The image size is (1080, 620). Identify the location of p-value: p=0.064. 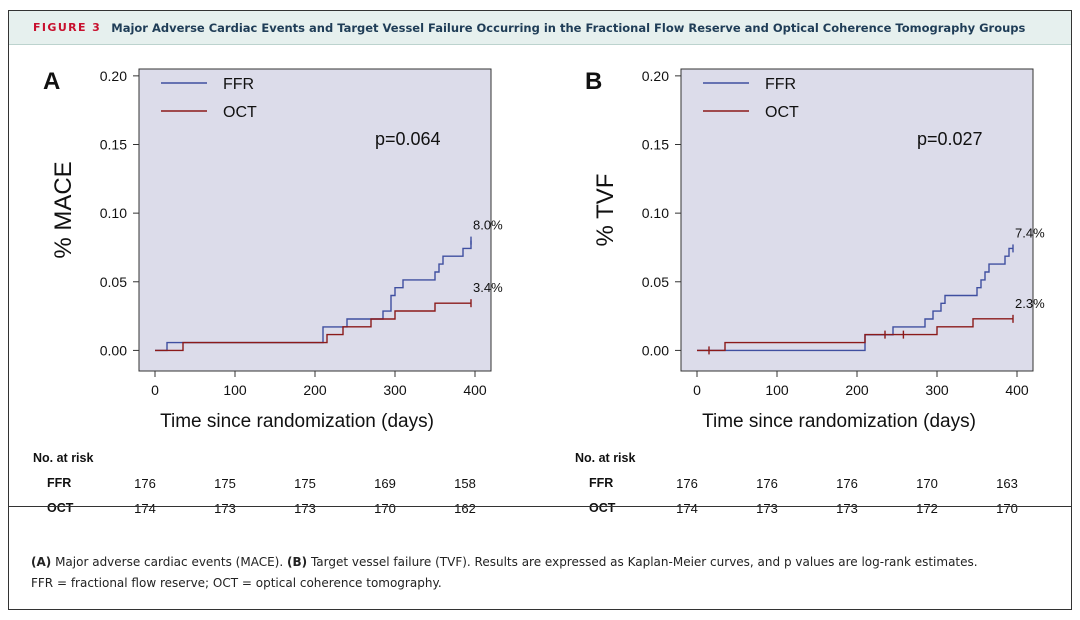
(408, 139).